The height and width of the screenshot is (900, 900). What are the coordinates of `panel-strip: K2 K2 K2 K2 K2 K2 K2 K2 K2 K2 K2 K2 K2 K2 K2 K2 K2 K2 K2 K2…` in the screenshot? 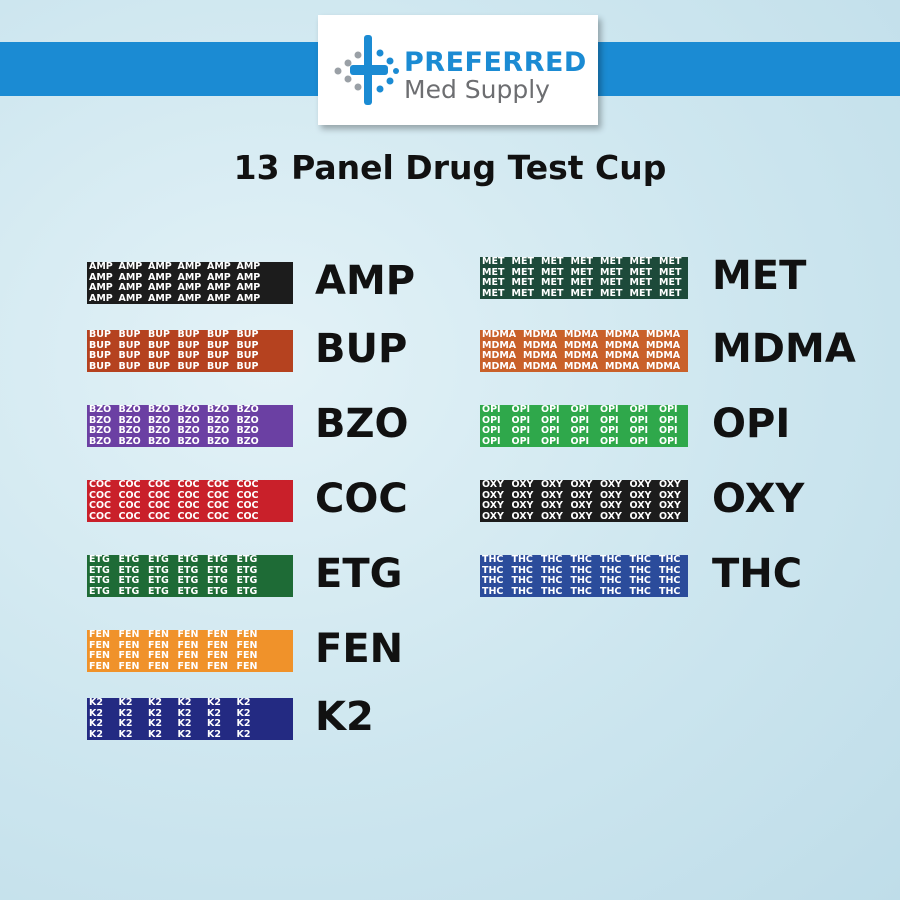 It's located at (190, 719).